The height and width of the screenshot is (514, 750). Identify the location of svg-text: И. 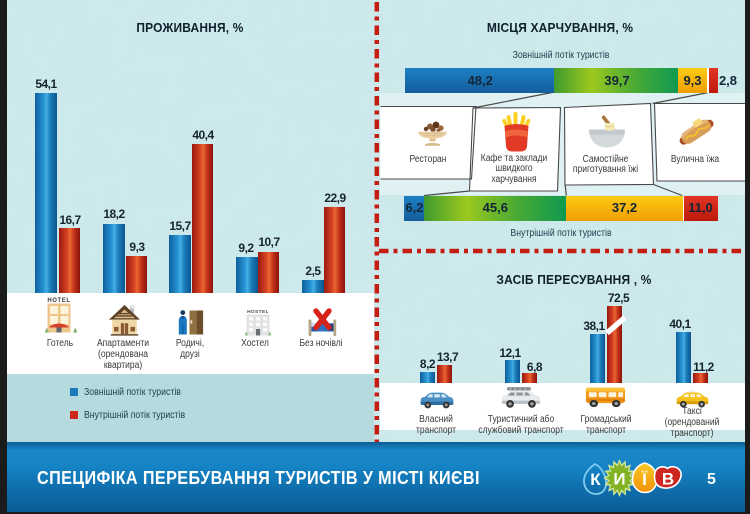
(619, 479).